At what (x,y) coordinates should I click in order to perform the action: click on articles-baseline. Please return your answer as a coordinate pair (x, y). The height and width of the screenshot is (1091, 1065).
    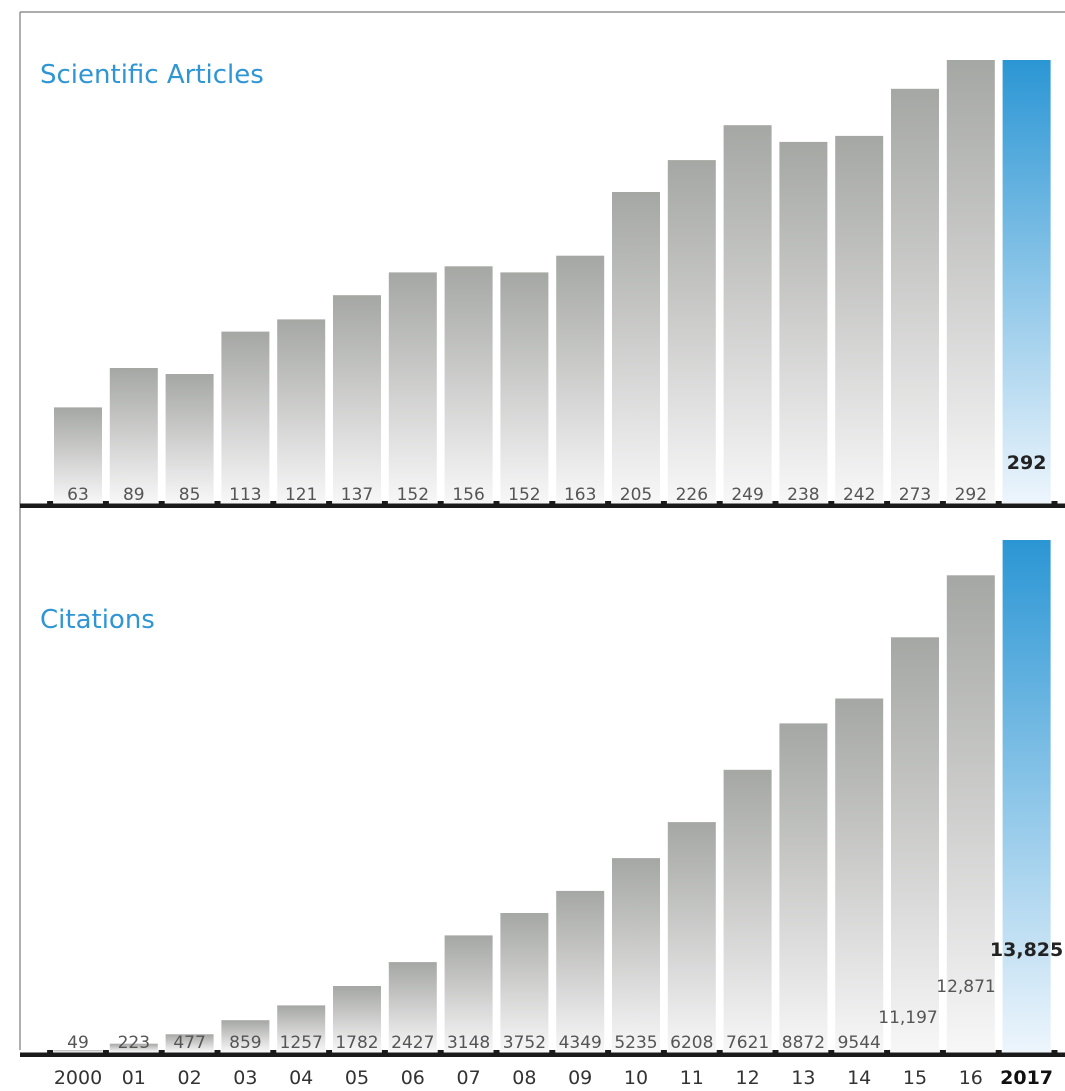
    Looking at the image, I should click on (542, 504).